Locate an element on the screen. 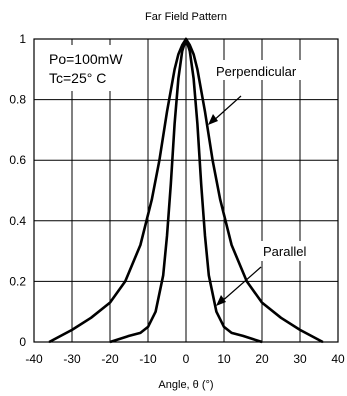 The height and width of the screenshot is (396, 347). perpendicular-label: Perpendicular is located at coordinates (256, 71).